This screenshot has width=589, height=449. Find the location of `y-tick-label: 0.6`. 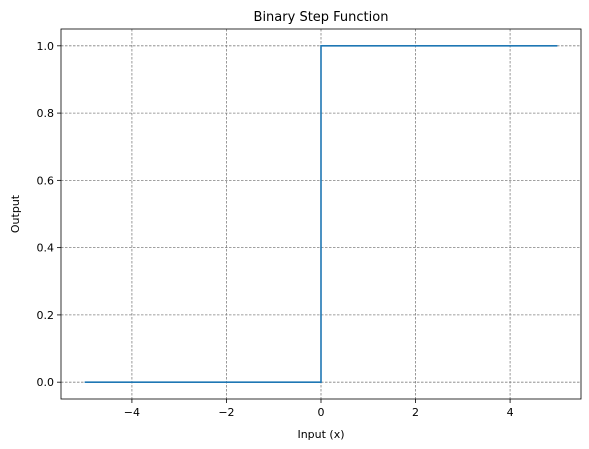

y-tick-label: 0.6 is located at coordinates (46, 180).